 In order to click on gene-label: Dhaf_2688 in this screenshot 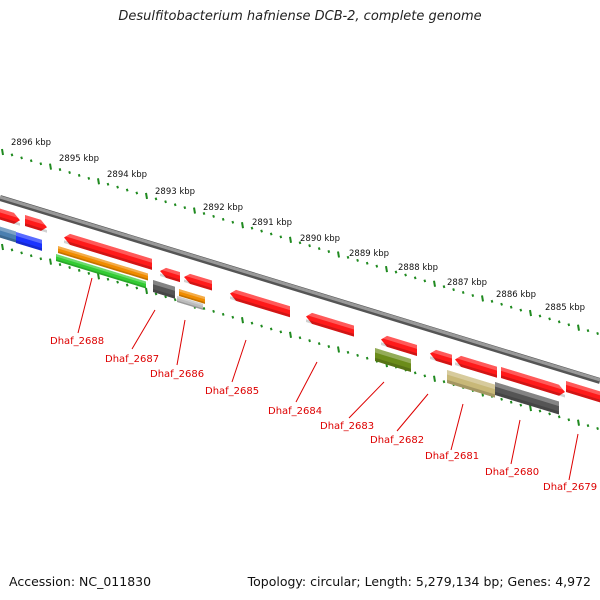, I will do `click(77, 341)`.